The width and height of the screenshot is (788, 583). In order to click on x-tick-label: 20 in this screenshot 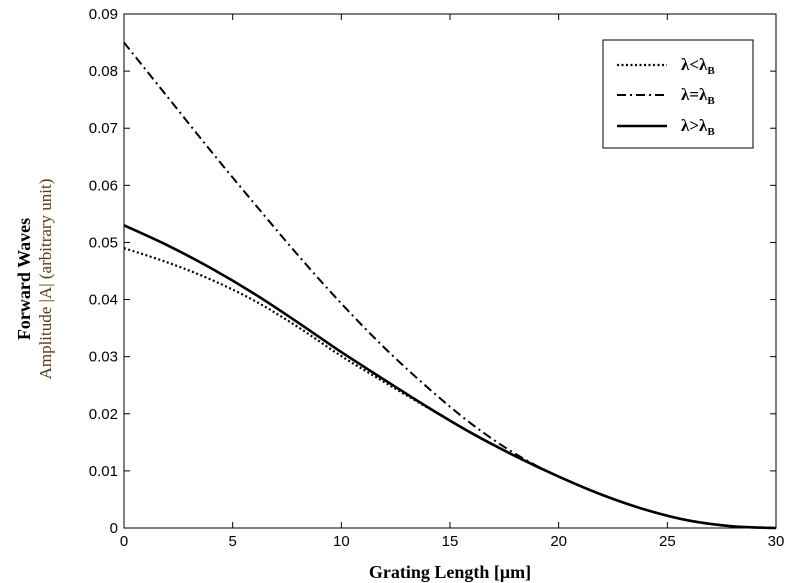, I will do `click(558, 541)`.